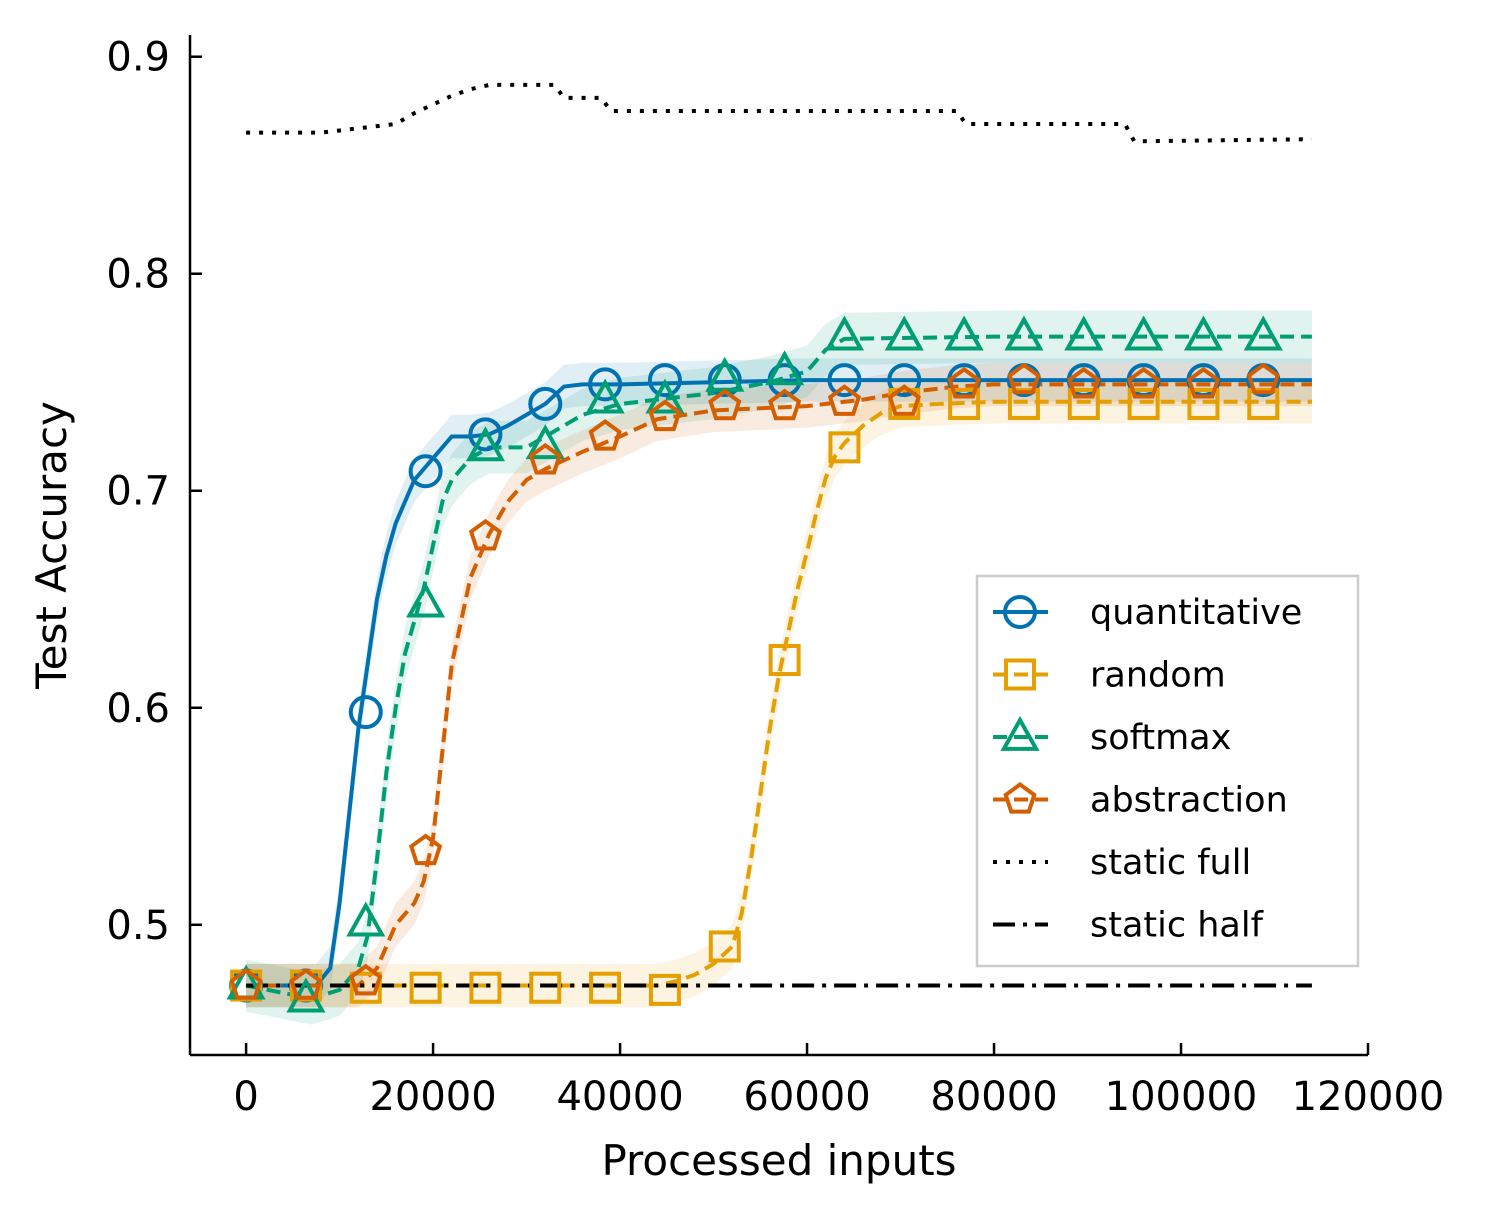 This screenshot has height=1215, width=1495. Describe the element at coordinates (1020, 612) in the screenshot. I see `legend-marker-quantitative` at that location.